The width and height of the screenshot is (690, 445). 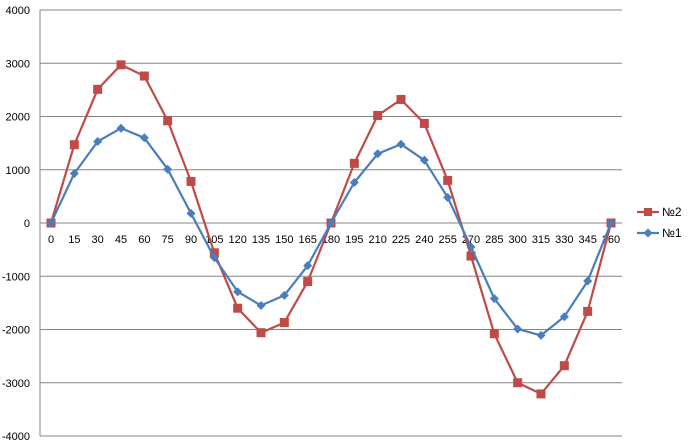 I want to click on x-tick-label: 15, so click(x=74, y=240).